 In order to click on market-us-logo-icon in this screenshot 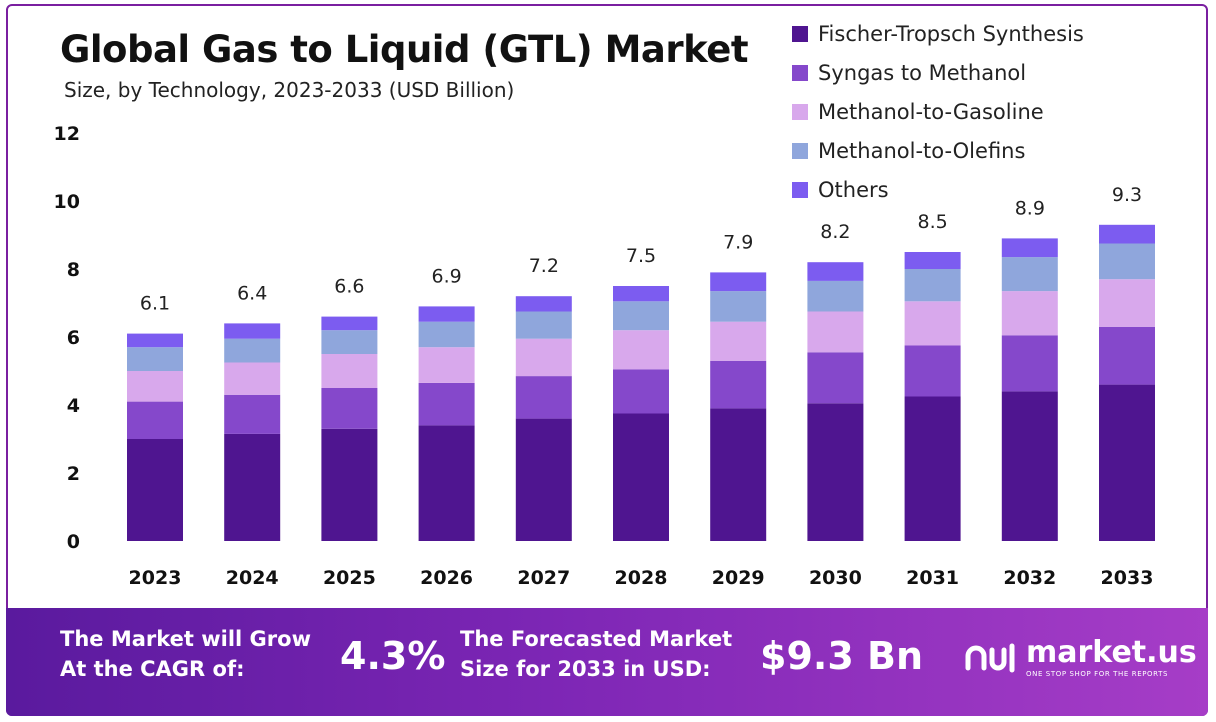, I will do `click(990, 658)`.